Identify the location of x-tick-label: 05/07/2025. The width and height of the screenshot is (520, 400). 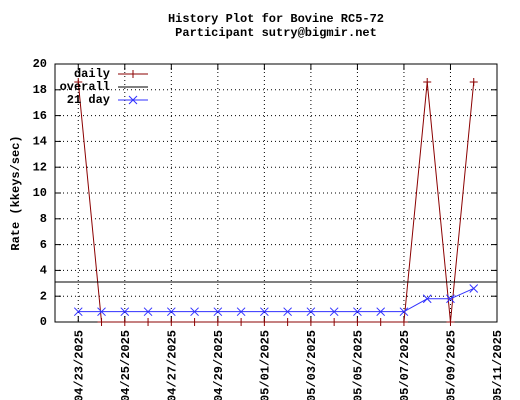
(405, 365).